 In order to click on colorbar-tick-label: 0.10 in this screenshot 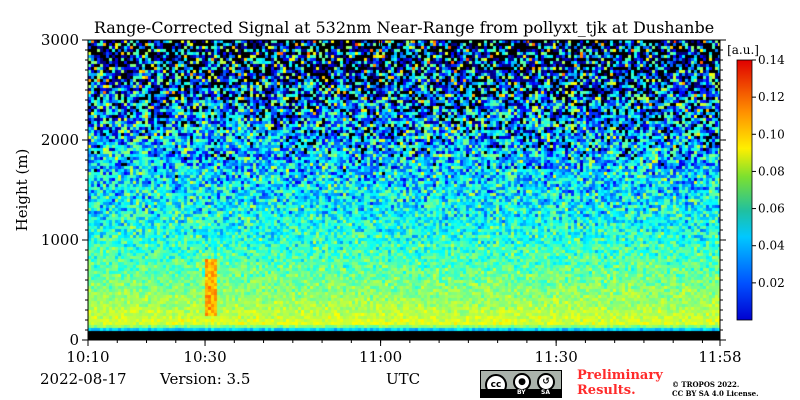, I will do `click(771, 134)`.